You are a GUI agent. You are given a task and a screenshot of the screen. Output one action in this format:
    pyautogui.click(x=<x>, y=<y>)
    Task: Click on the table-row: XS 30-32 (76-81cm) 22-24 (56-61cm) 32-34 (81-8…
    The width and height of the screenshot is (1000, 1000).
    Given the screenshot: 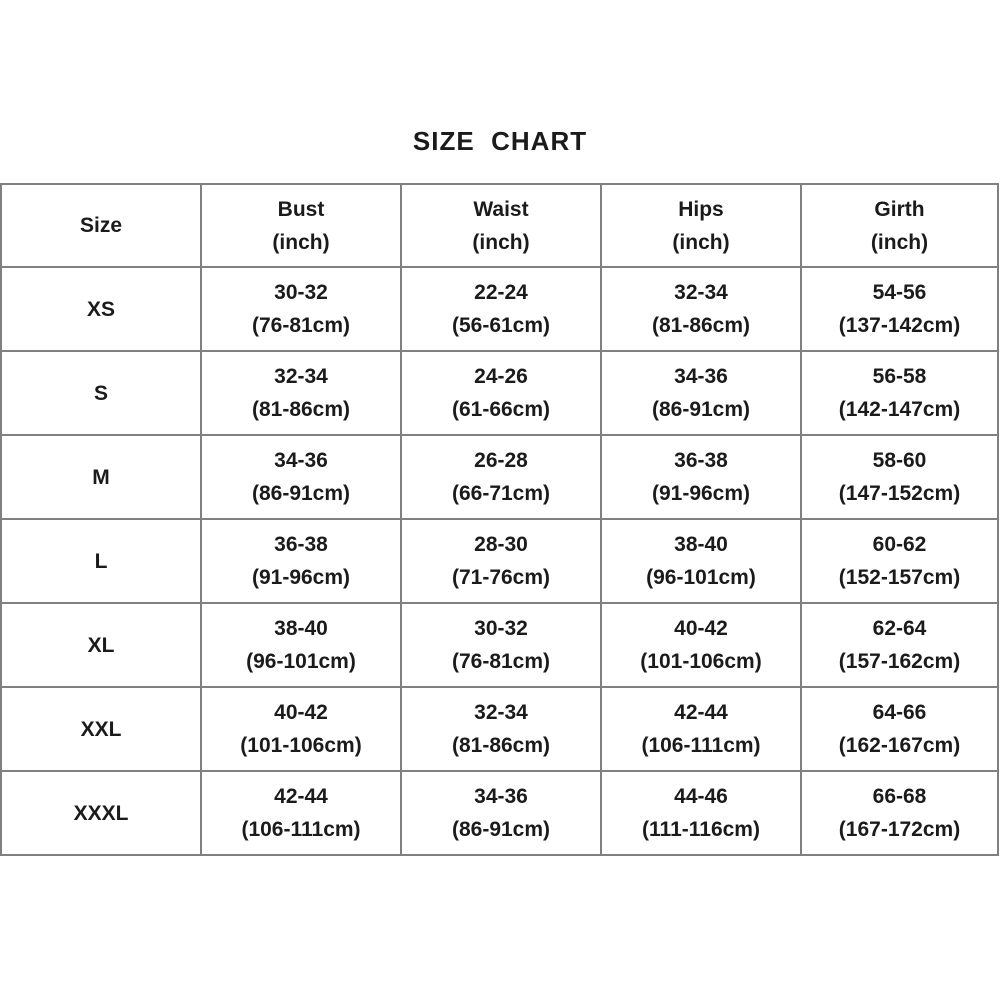 What is the action you would take?
    pyautogui.click(x=499, y=309)
    